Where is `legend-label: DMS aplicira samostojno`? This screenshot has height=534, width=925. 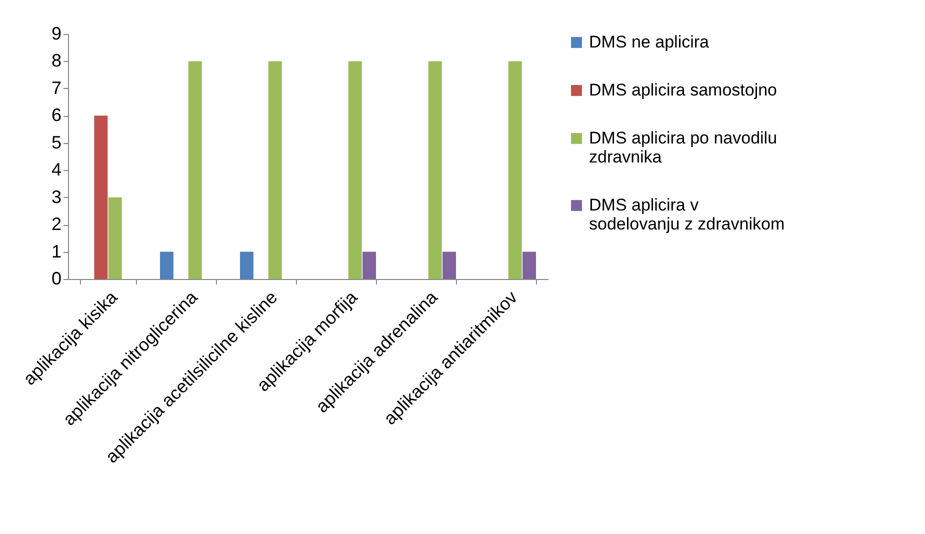 legend-label: DMS aplicira samostojno is located at coordinates (683, 90).